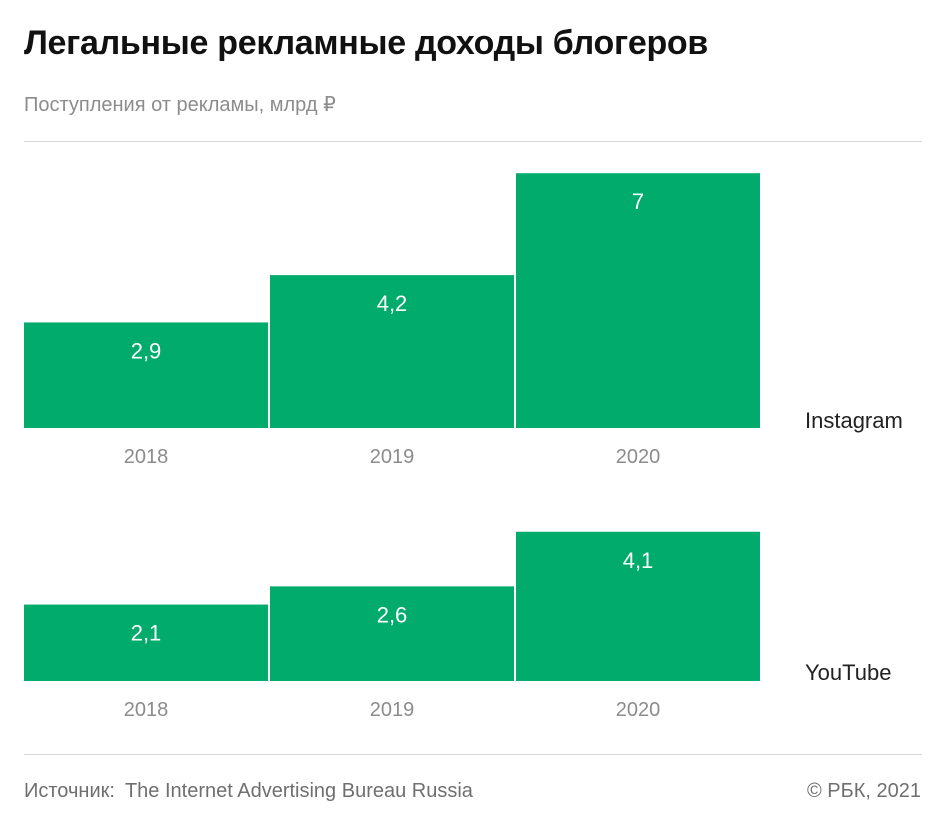  Describe the element at coordinates (848, 672) in the screenshot. I see `youtube-series-label: YouTube` at that location.